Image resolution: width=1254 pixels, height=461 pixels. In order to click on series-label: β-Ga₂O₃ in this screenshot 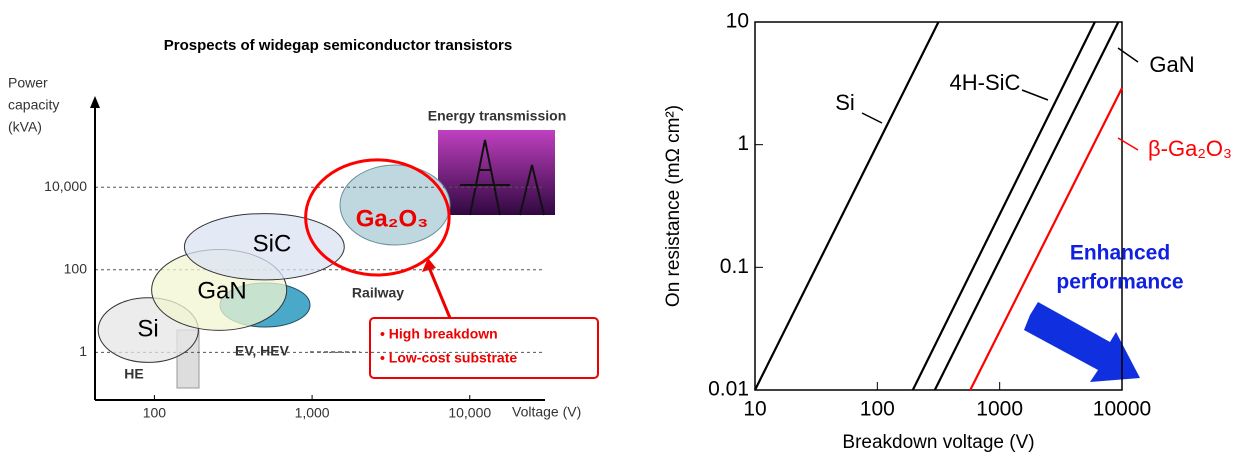, I will do `click(1190, 148)`.